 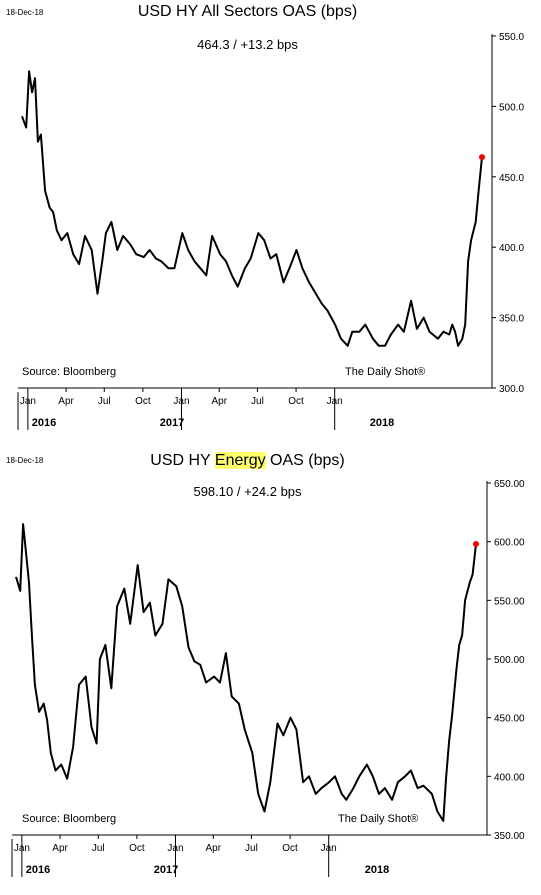 What do you see at coordinates (509, 484) in the screenshot?
I see `y-tick-label: 650.00` at bounding box center [509, 484].